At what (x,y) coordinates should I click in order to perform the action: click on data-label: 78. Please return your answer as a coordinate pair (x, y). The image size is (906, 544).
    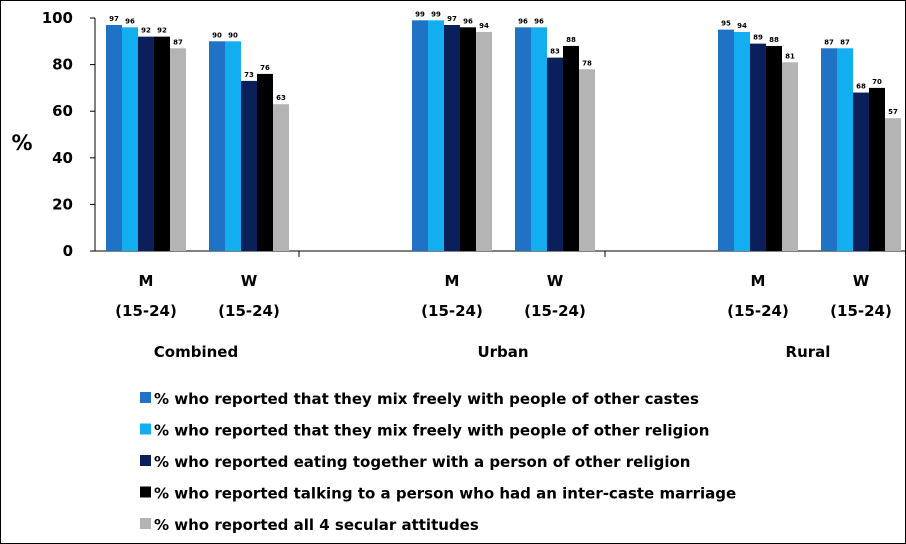
    Looking at the image, I should click on (587, 63).